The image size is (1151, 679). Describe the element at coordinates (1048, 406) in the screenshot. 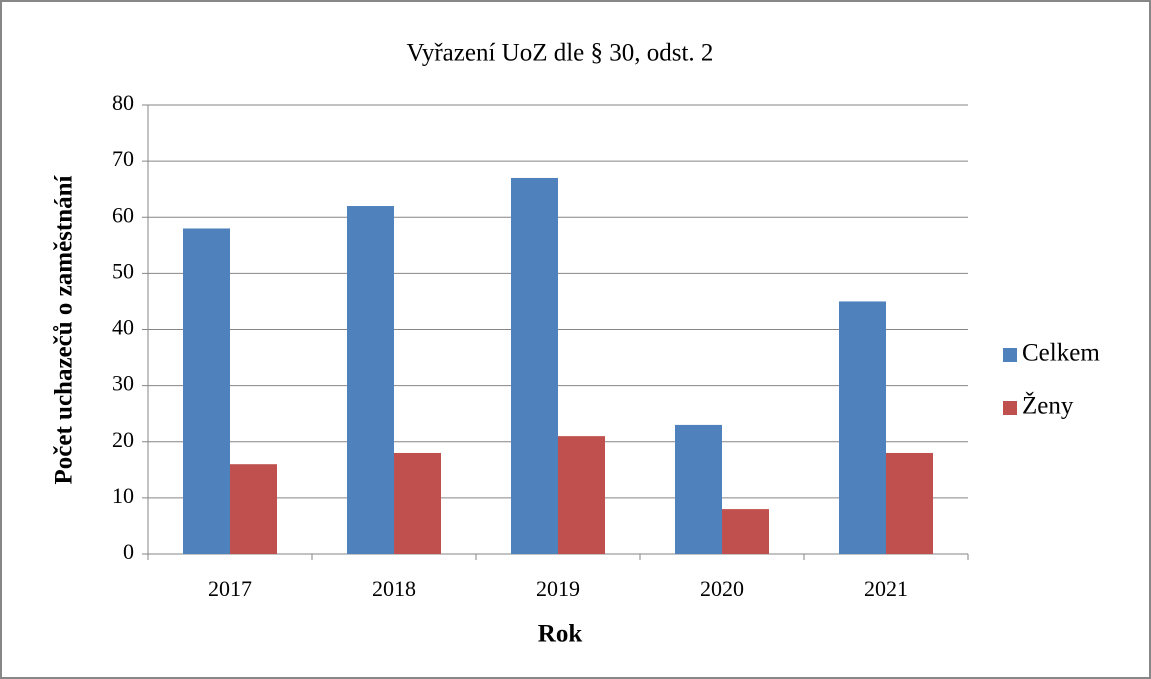

I see `legend-label: Ženy` at that location.